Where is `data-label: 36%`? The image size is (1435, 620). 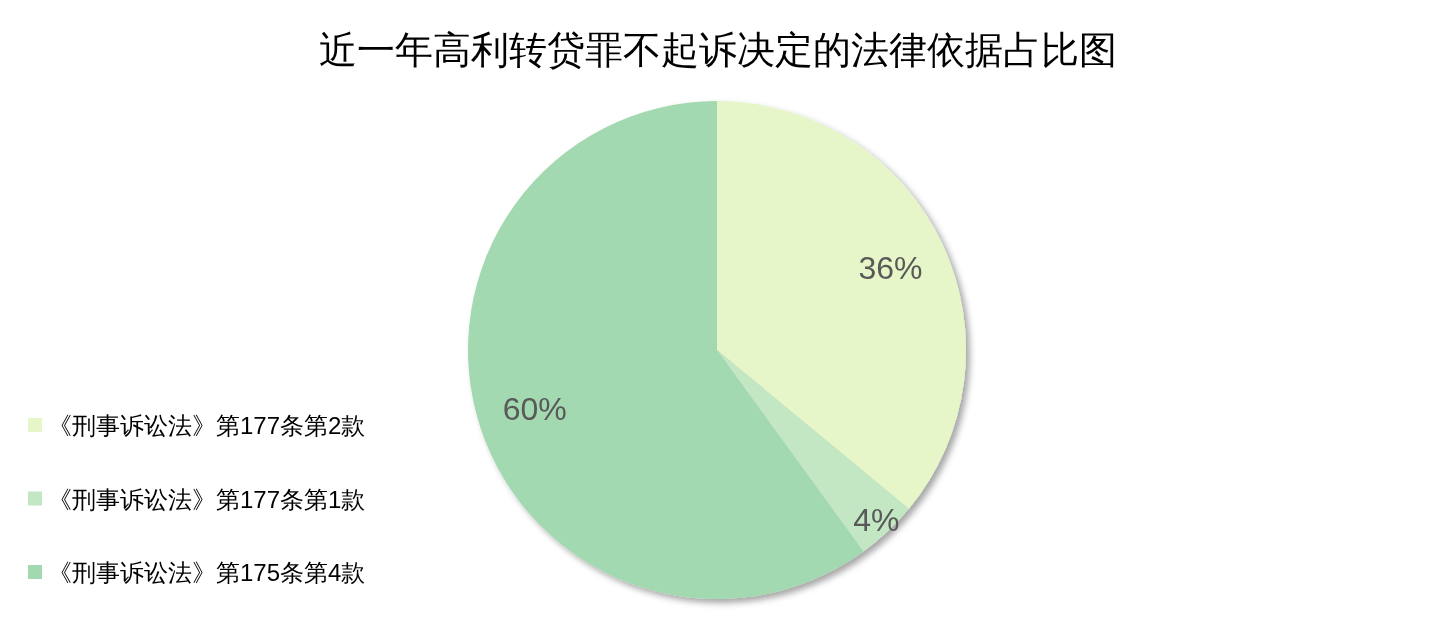 data-label: 36% is located at coordinates (890, 268).